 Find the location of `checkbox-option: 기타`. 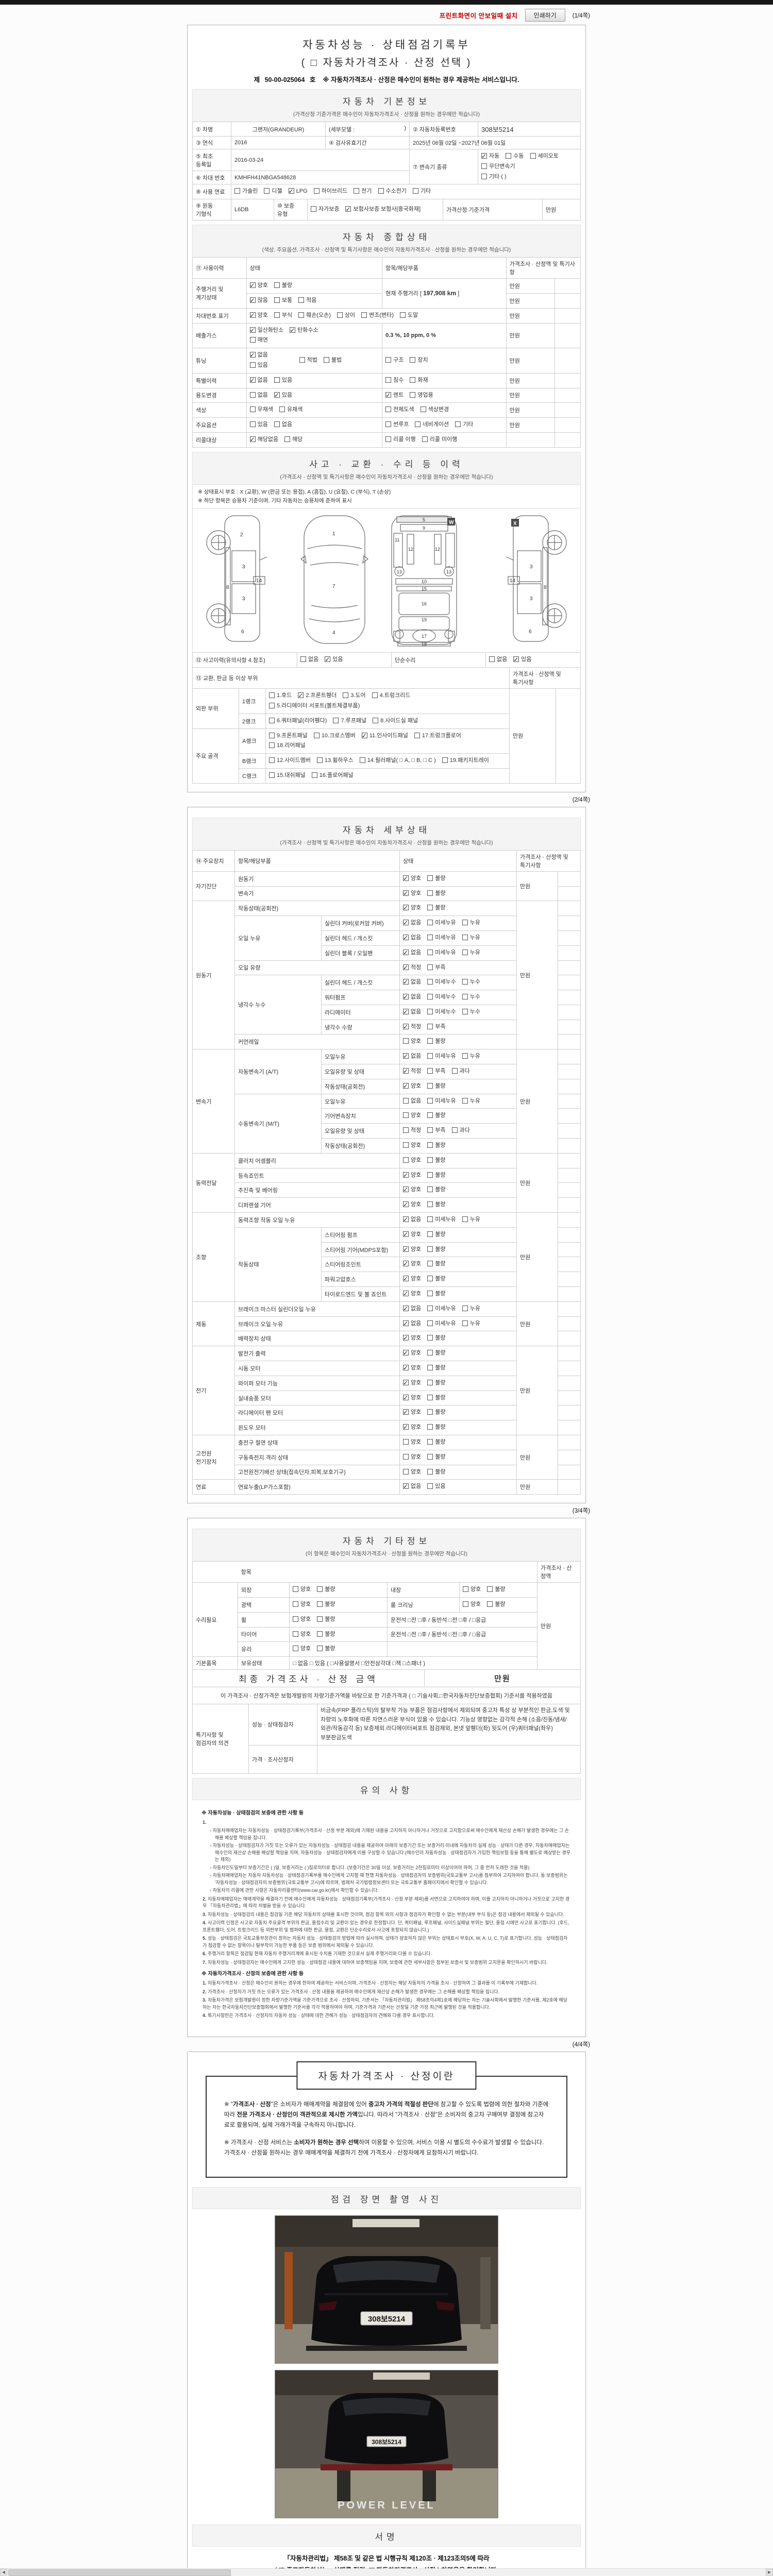

checkbox-option: 기타 is located at coordinates (421, 192).